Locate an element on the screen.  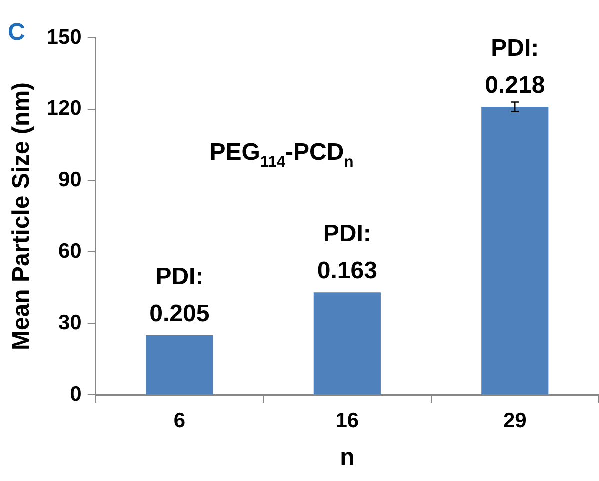
x-tick-label: 29 is located at coordinates (515, 420).